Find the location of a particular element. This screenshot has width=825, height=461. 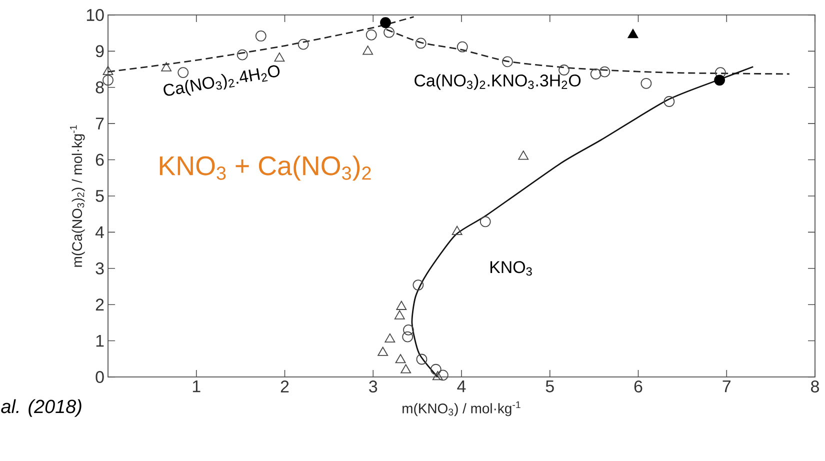

x-tick-label: 7 is located at coordinates (726, 386).